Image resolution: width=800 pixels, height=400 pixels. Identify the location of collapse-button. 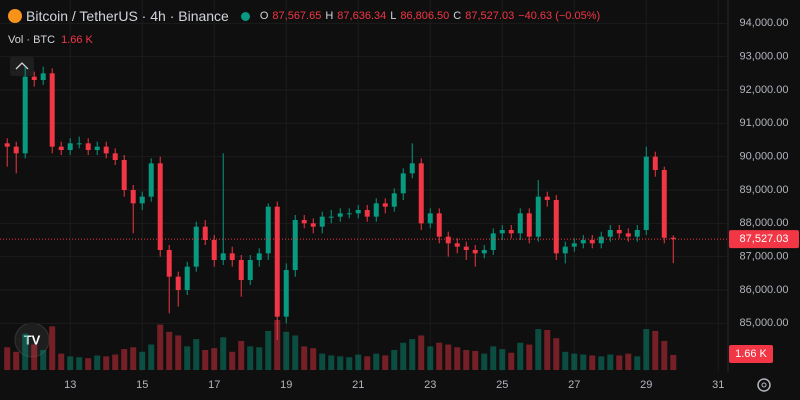
(22, 66).